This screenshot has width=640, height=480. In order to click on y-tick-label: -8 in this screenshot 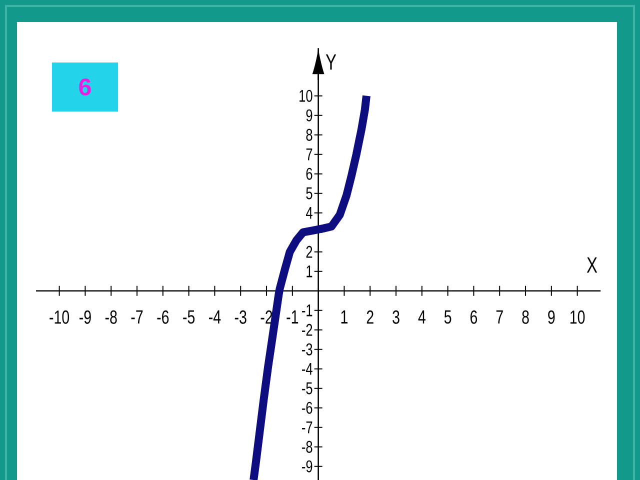, I will do `click(307, 446)`.